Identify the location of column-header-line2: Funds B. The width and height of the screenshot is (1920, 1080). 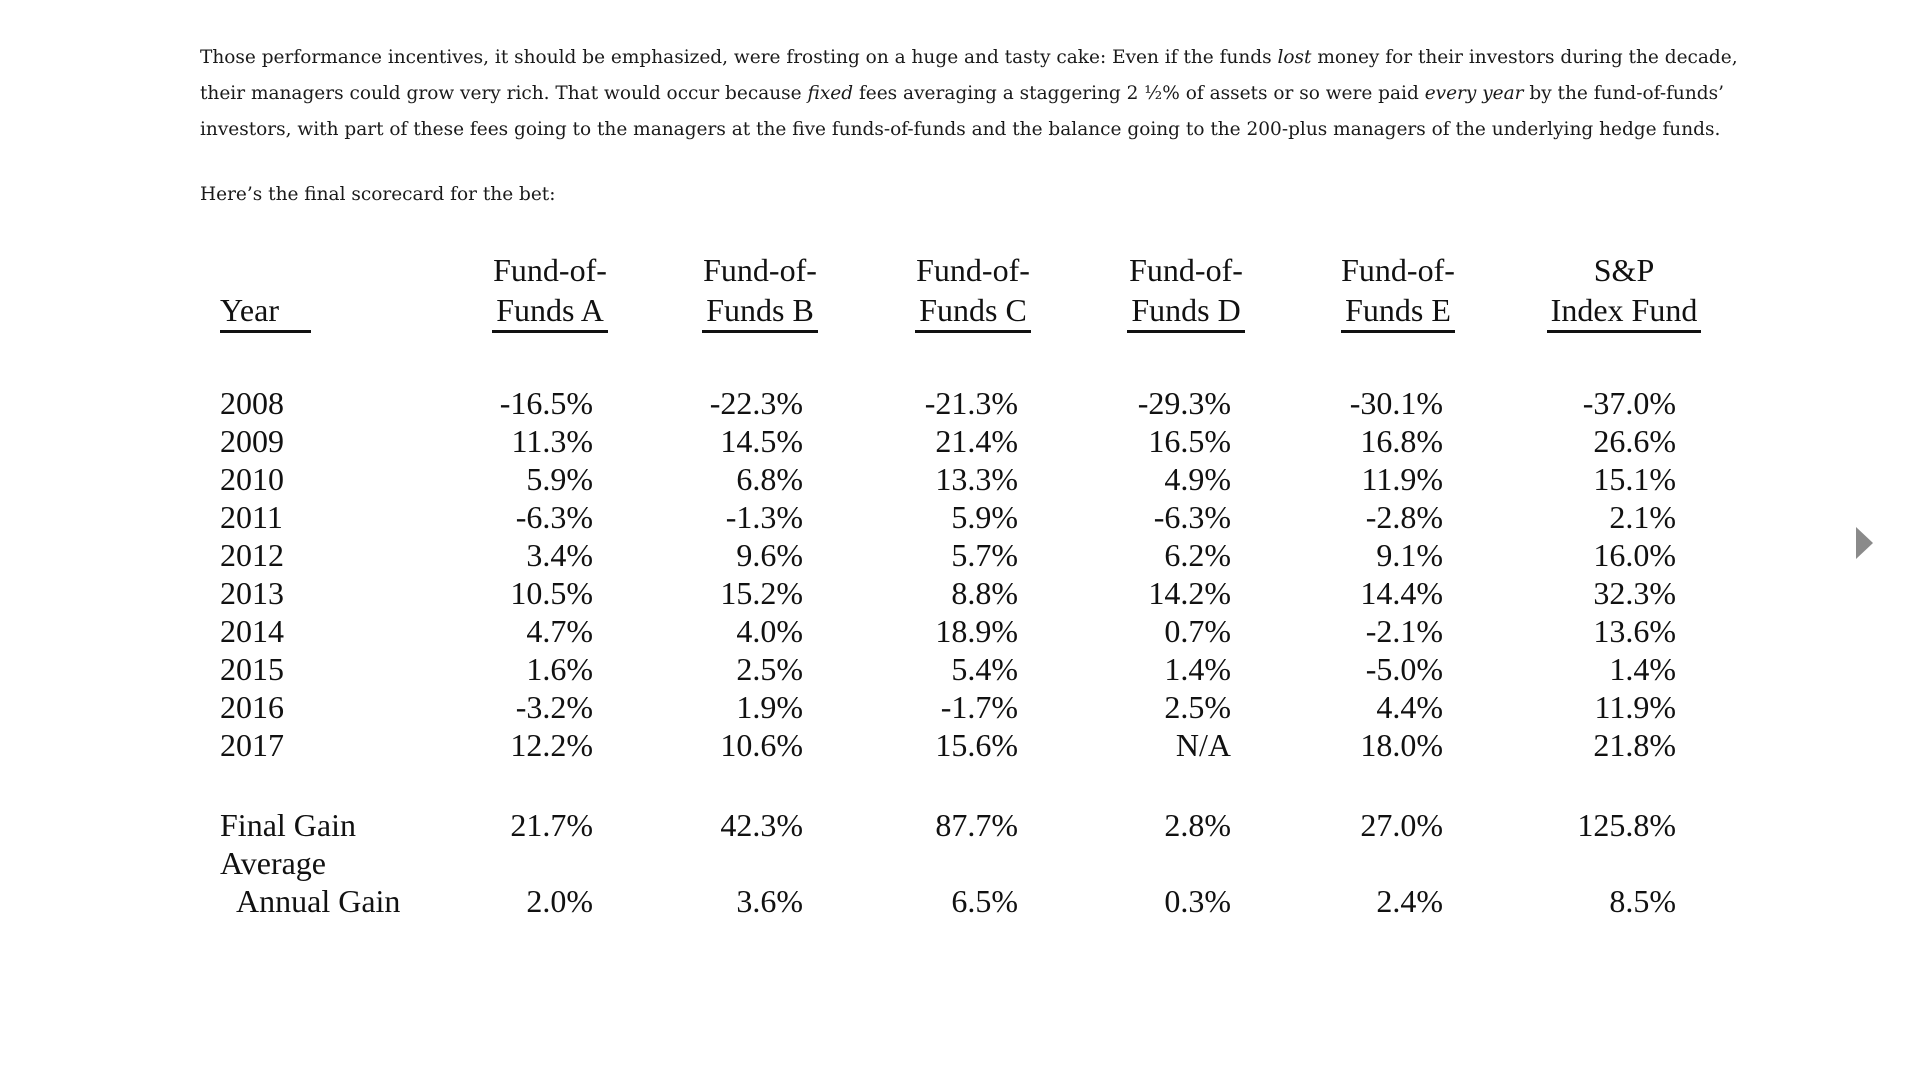
(760, 311).